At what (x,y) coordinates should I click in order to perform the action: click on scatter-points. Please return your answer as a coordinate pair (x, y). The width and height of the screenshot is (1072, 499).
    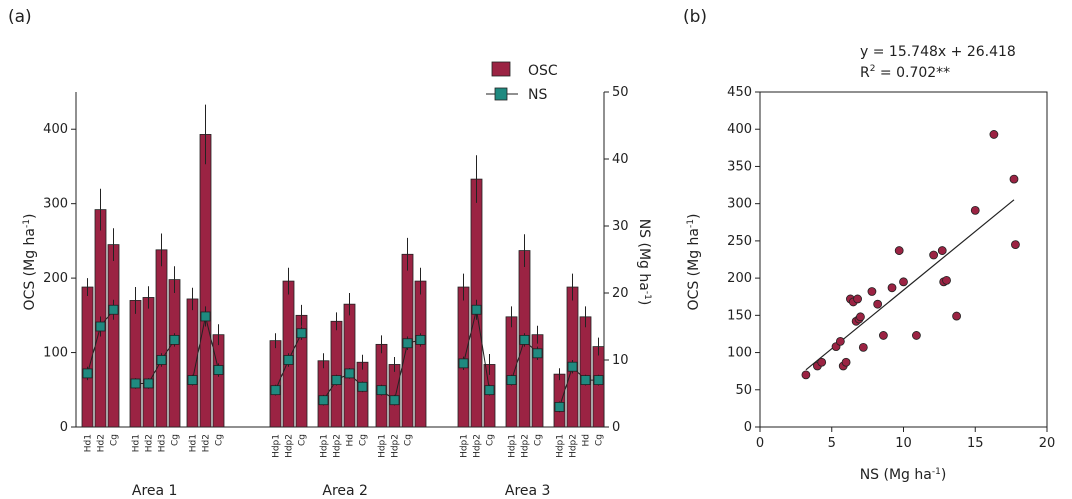
    Looking at the image, I should click on (910, 255).